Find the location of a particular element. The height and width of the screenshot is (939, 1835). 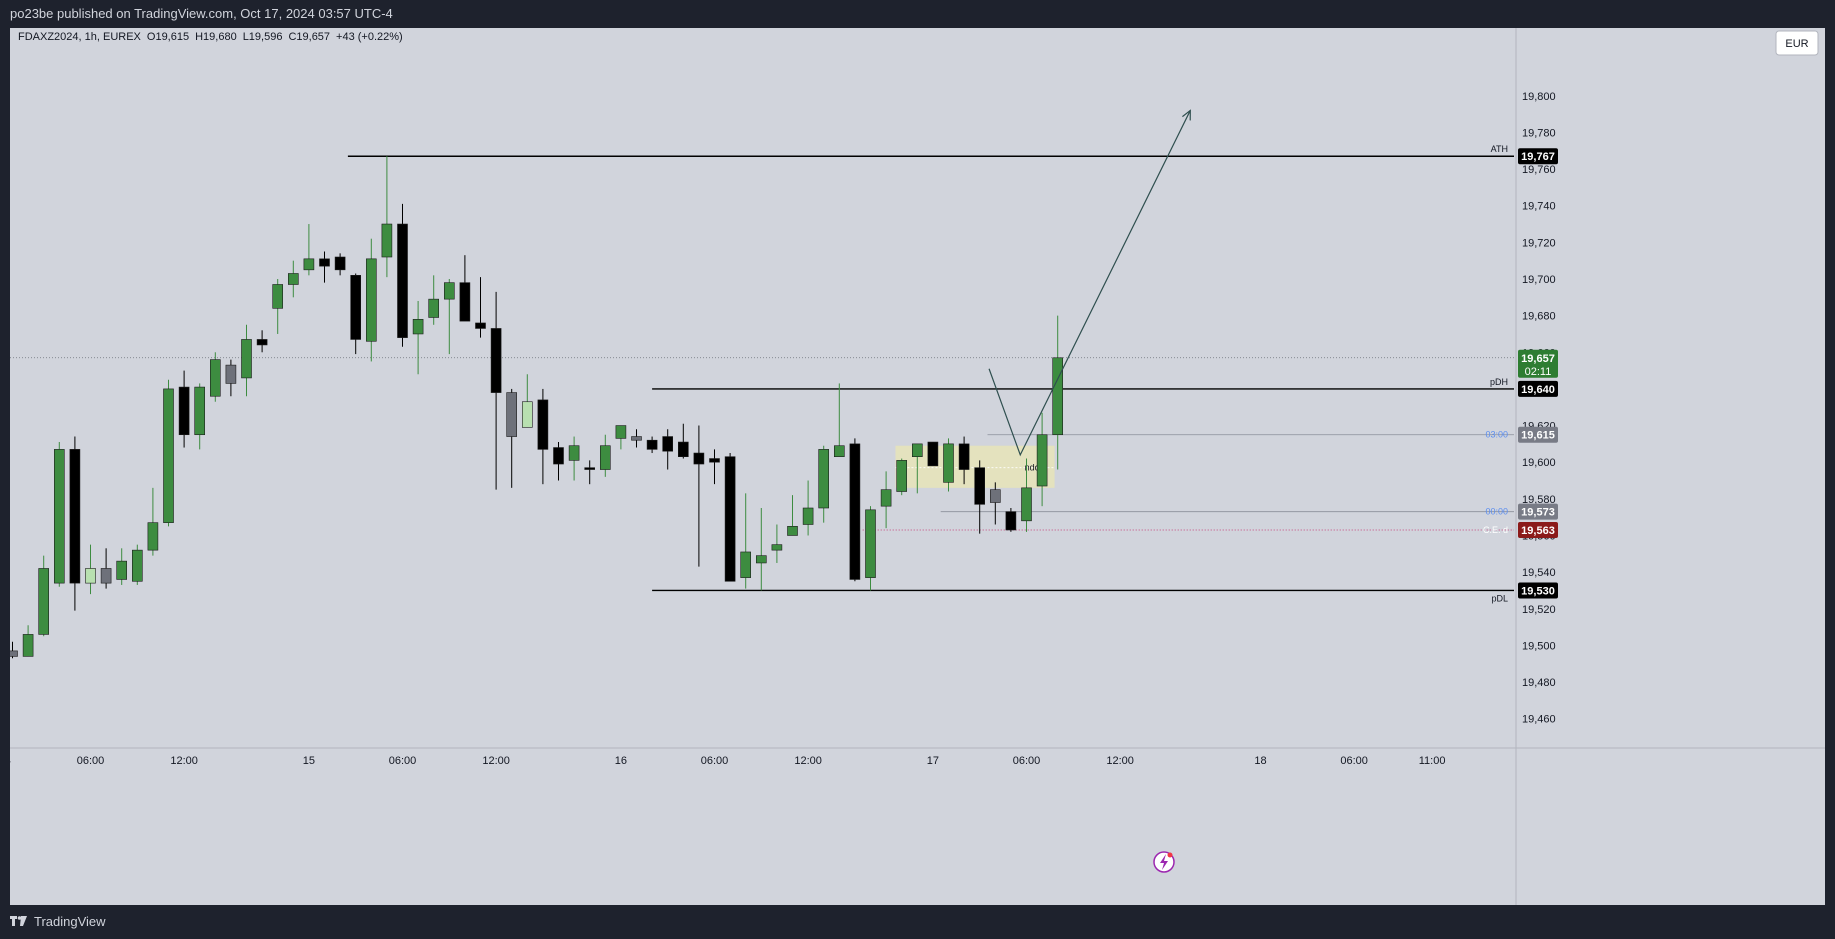

currency-button: EUR is located at coordinates (1797, 43).